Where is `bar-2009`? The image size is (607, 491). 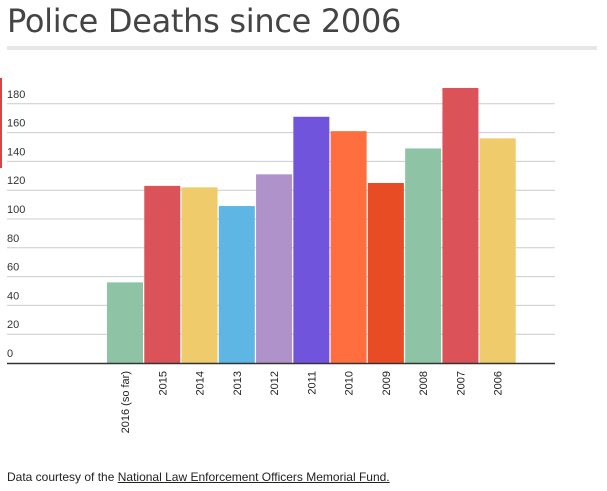 bar-2009 is located at coordinates (385, 273).